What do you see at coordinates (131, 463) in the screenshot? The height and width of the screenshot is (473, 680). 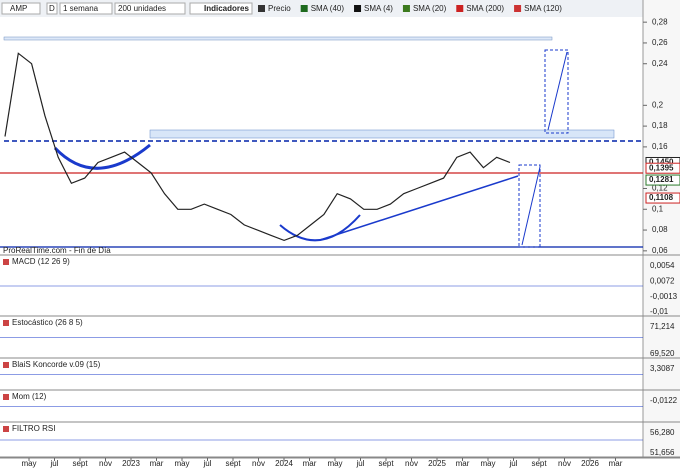 I see `time-label: 2023` at bounding box center [131, 463].